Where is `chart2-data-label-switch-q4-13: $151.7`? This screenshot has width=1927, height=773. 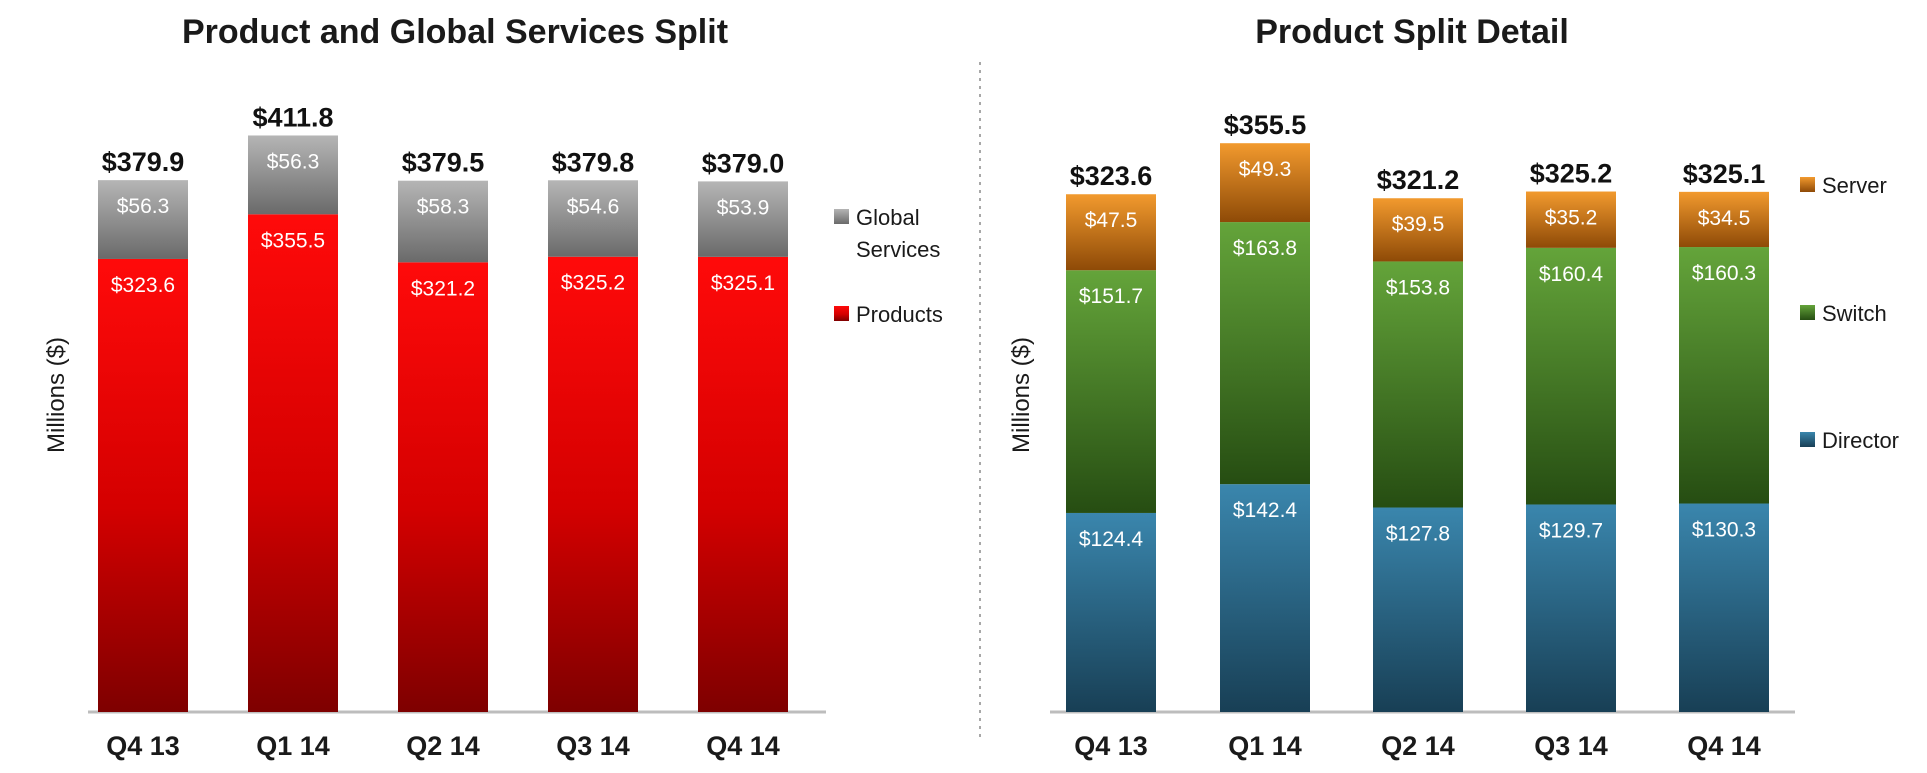
chart2-data-label-switch-q4-13: $151.7 is located at coordinates (1111, 296).